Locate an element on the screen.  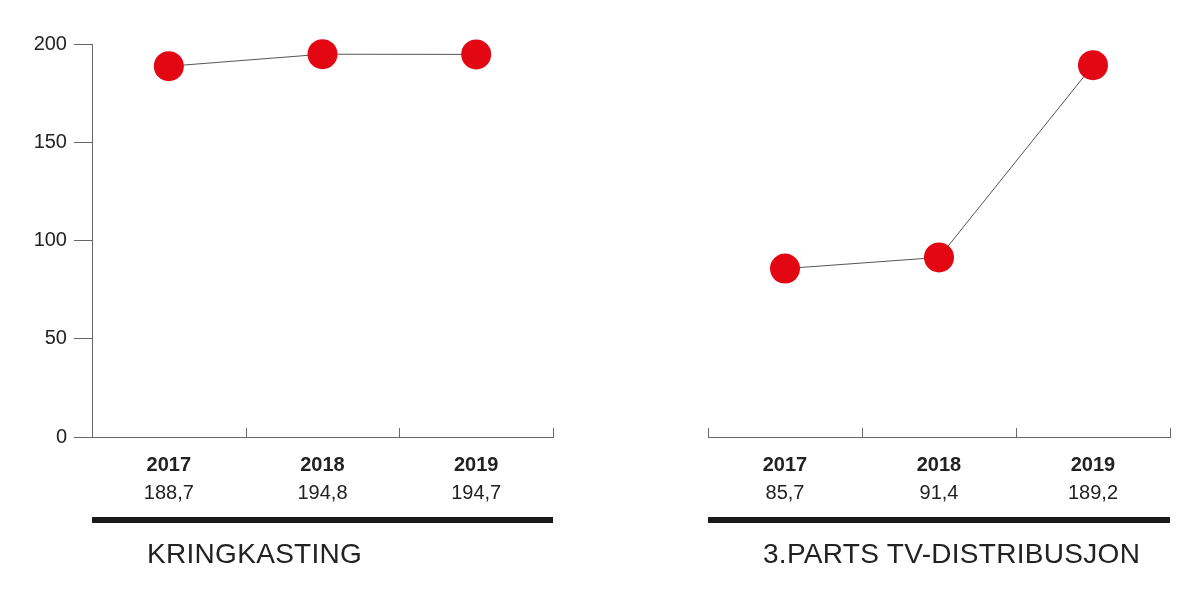
y-tick-label: 100 is located at coordinates (50, 239).